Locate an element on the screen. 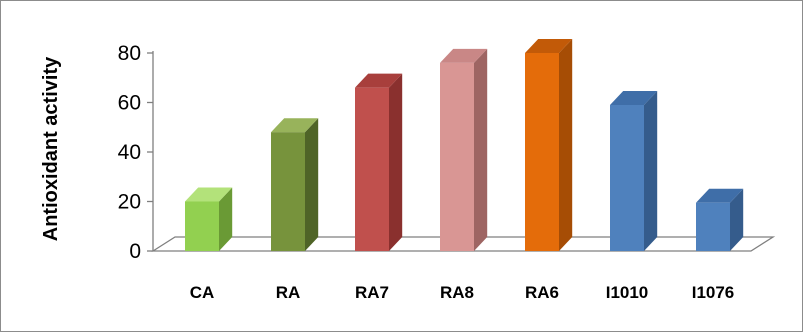 Image resolution: width=803 pixels, height=332 pixels. x-tick-label: I1010 is located at coordinates (627, 292).